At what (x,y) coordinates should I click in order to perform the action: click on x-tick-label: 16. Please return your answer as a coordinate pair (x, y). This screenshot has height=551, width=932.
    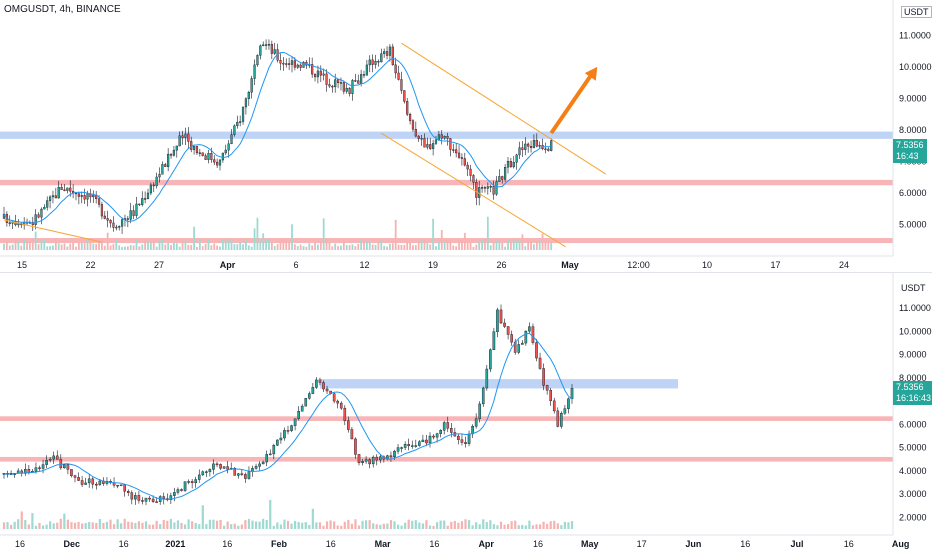
    Looking at the image, I should click on (434, 544).